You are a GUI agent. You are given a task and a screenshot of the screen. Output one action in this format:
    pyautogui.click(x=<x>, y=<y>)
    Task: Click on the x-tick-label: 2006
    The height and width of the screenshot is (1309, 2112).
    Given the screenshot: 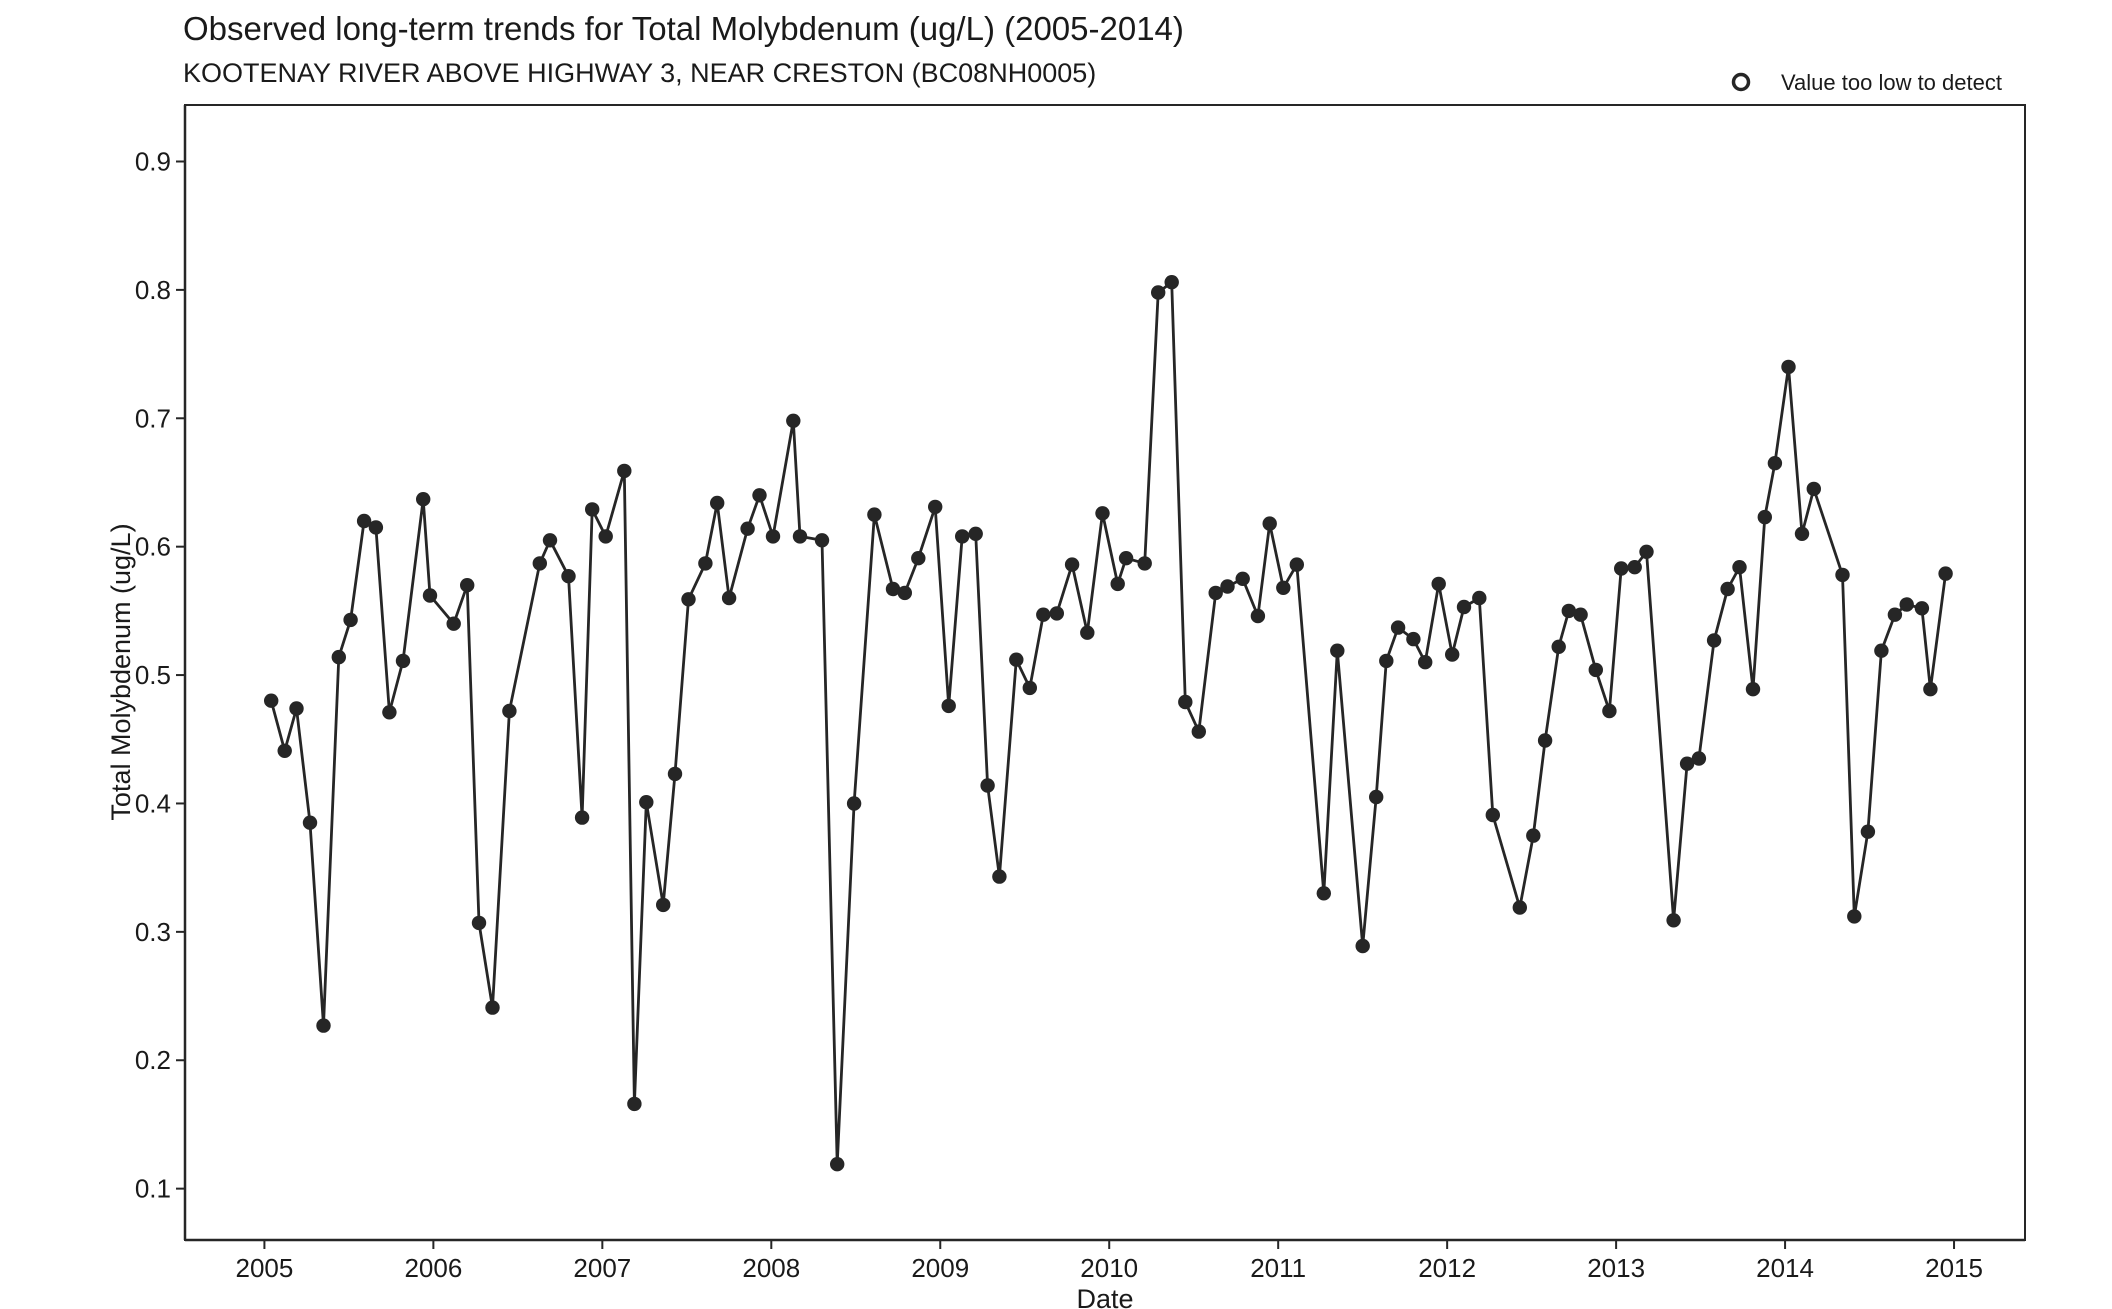 What is the action you would take?
    pyautogui.click(x=433, y=1268)
    